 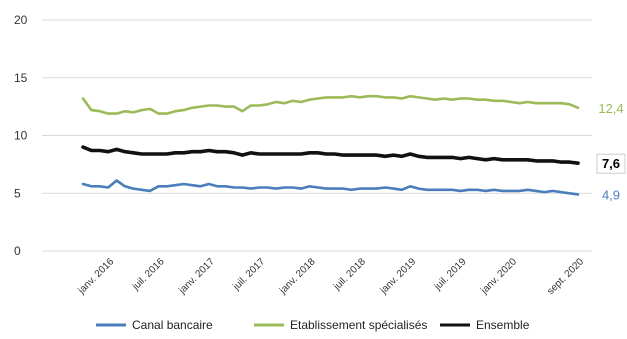 What do you see at coordinates (358, 325) in the screenshot?
I see `legend-label-1: Etablissement spécialisés` at bounding box center [358, 325].